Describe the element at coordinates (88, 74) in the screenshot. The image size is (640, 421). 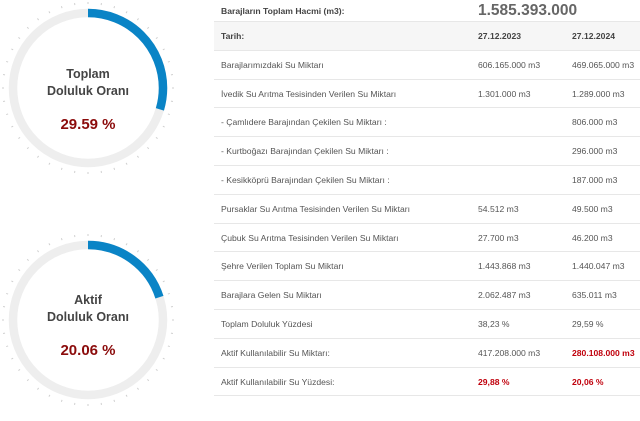
I see `total-gauge-title: Toplam` at that location.